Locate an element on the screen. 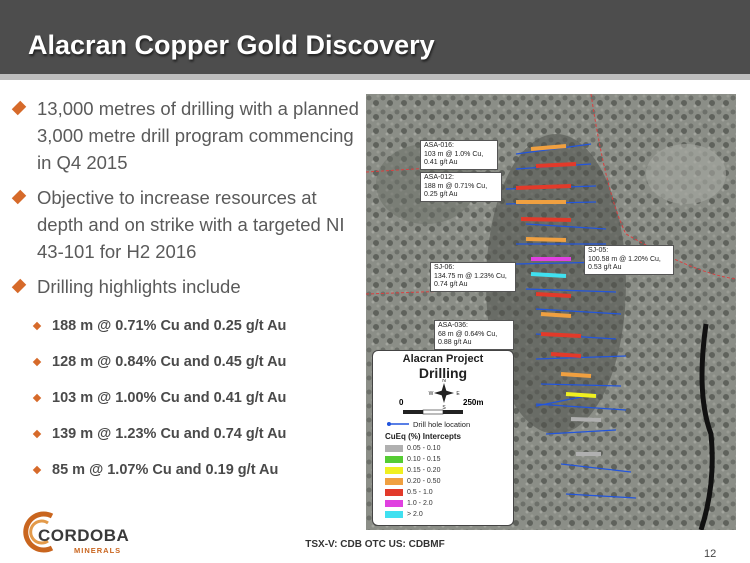 This screenshot has width=750, height=563. range-label: 0.15 - 0.20 is located at coordinates (424, 470).